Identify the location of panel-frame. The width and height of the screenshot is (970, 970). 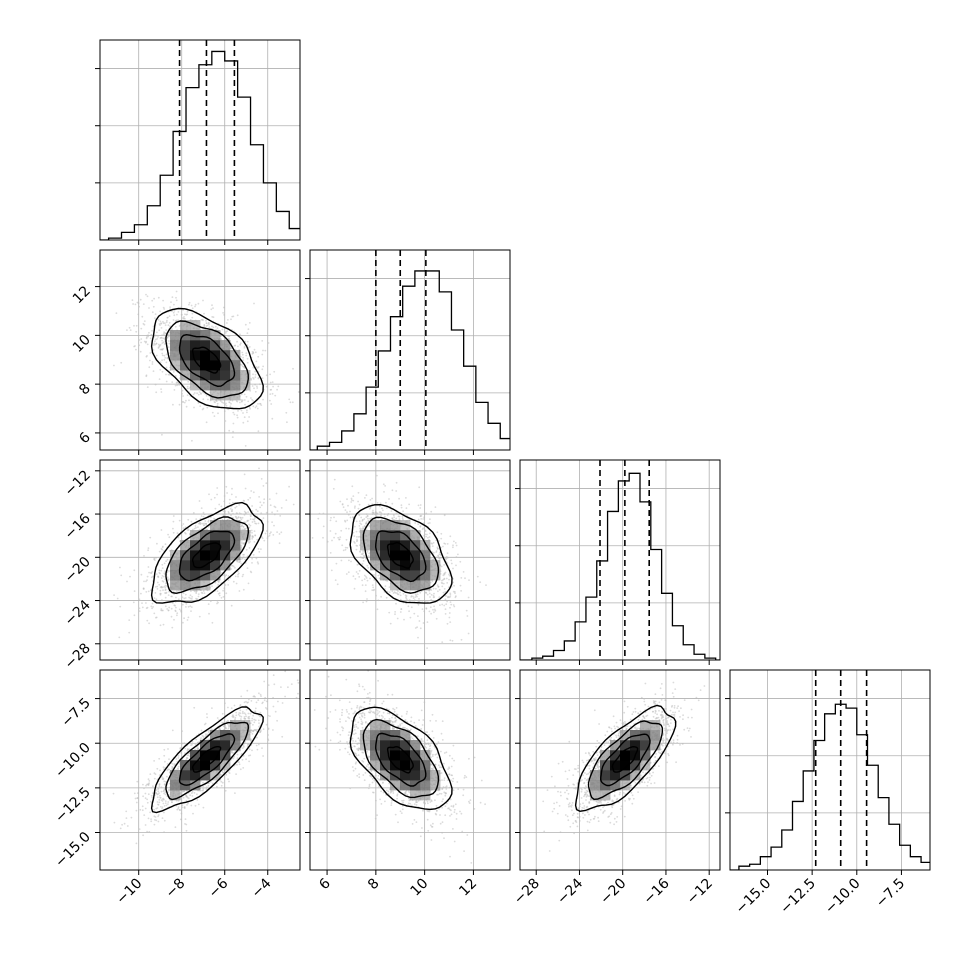
(200, 140).